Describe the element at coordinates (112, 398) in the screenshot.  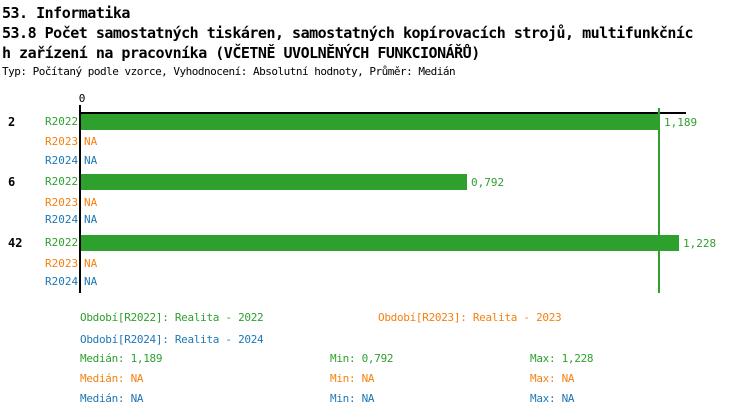
I see `stat-median-r2024: Medián: NA` at that location.